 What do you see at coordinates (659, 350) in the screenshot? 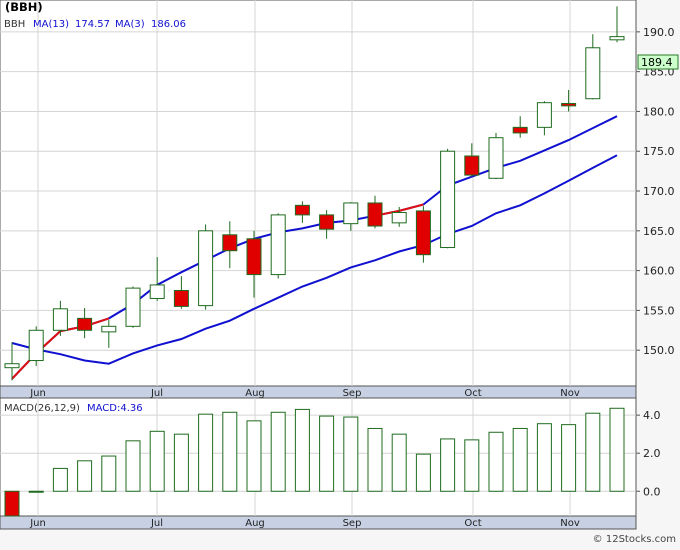
I see `price-y-tick-label: 150.0` at bounding box center [659, 350].